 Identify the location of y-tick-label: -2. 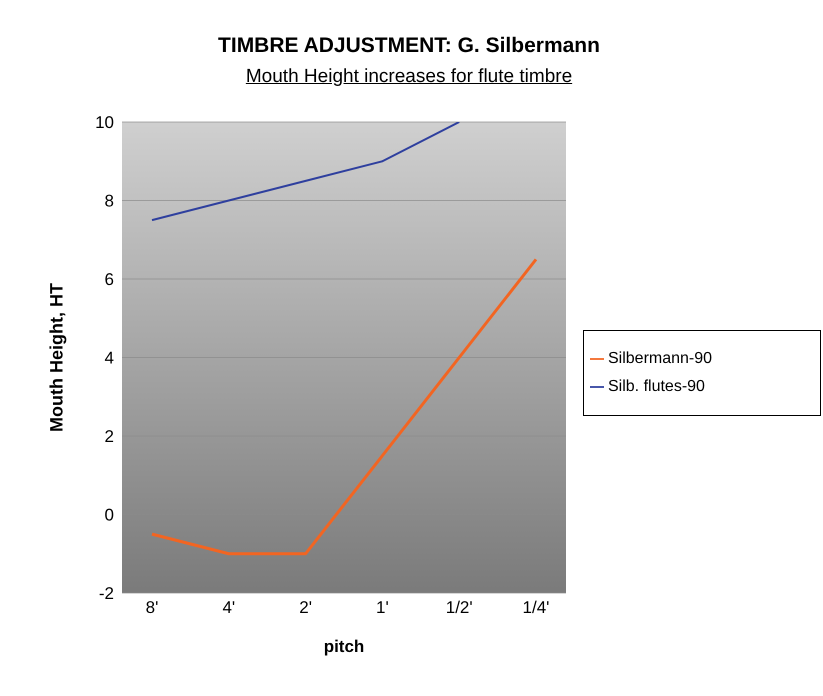
(106, 594).